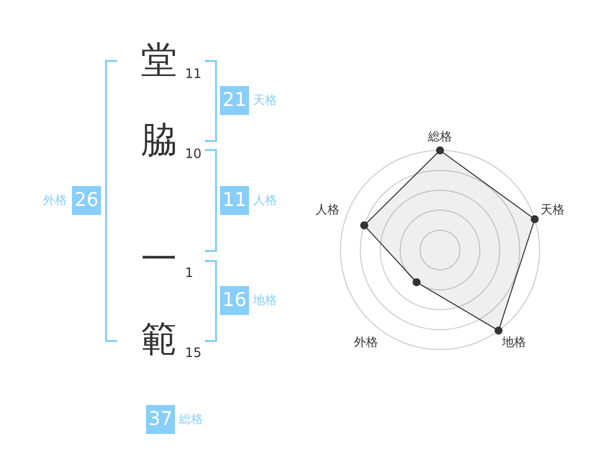 Image resolution: width=600 pixels, height=470 pixels. What do you see at coordinates (513, 341) in the screenshot?
I see `spoke-label: 地格` at bounding box center [513, 341].